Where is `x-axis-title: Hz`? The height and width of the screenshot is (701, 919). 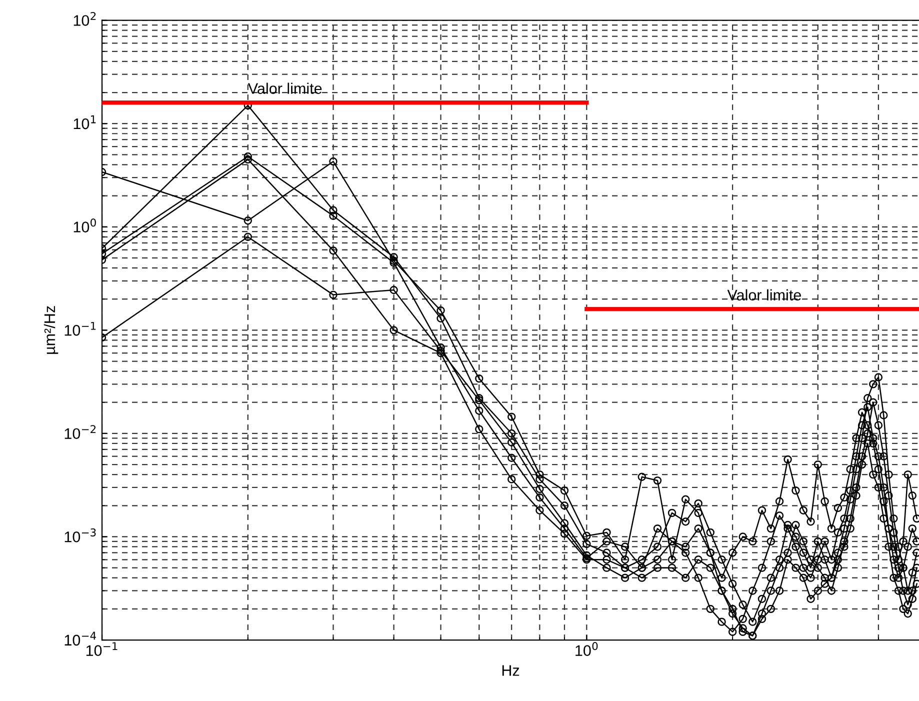 x-axis-title: Hz is located at coordinates (511, 670).